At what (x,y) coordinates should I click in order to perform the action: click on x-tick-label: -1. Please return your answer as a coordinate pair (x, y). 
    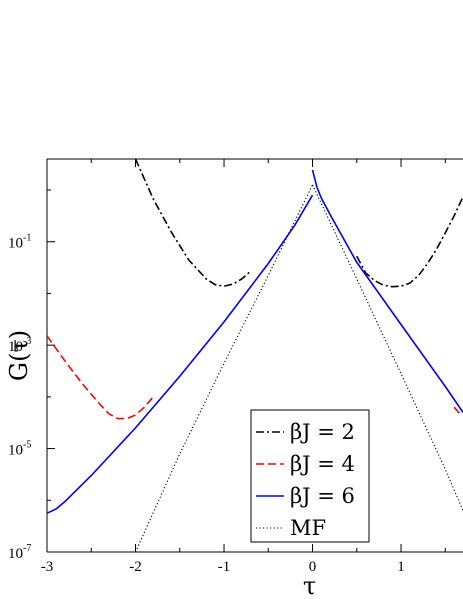
    Looking at the image, I should click on (224, 567).